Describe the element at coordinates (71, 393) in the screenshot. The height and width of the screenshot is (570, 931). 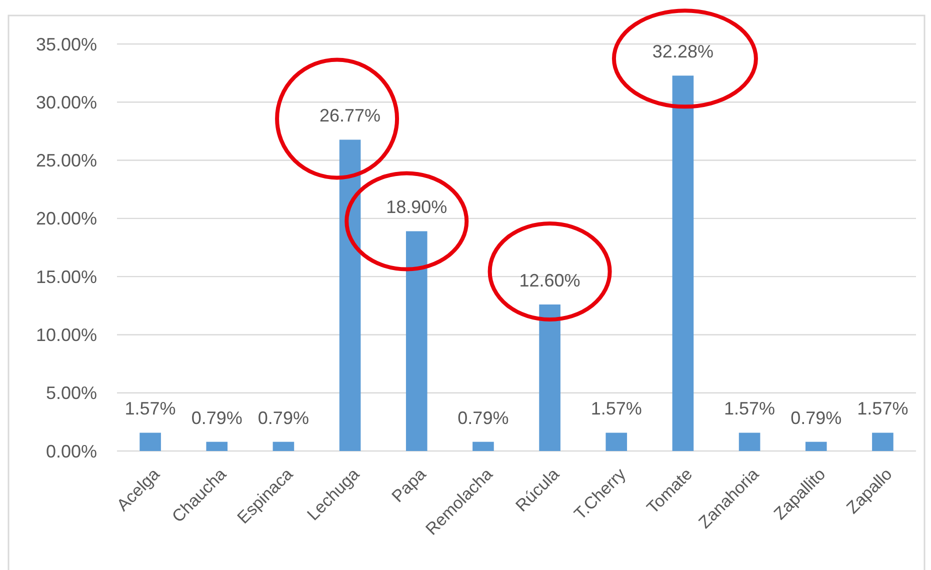
I see `y-tick-label: 5.00%` at that location.